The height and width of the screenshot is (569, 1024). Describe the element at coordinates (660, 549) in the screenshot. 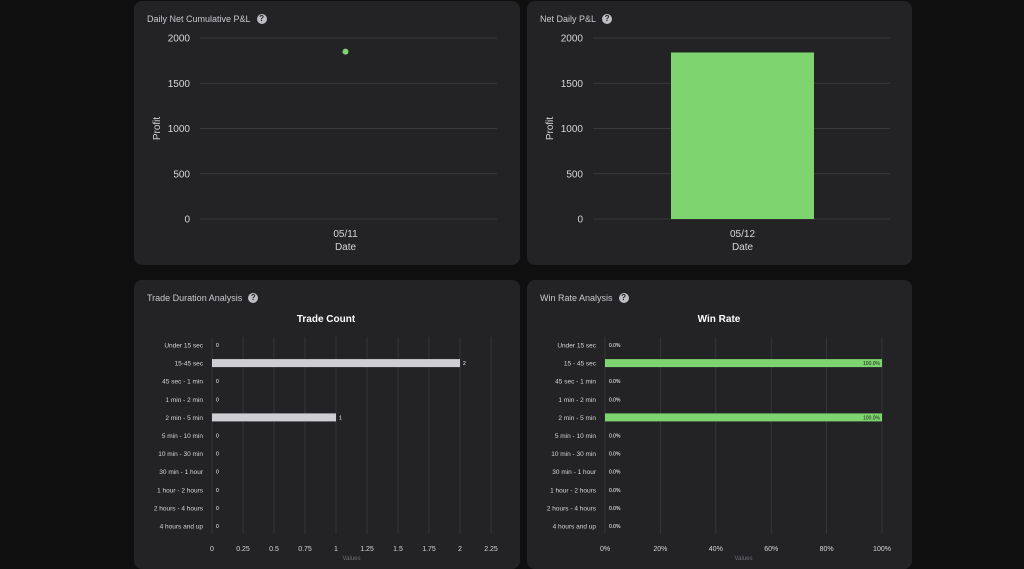

I see `x-tick-label: 20%` at that location.